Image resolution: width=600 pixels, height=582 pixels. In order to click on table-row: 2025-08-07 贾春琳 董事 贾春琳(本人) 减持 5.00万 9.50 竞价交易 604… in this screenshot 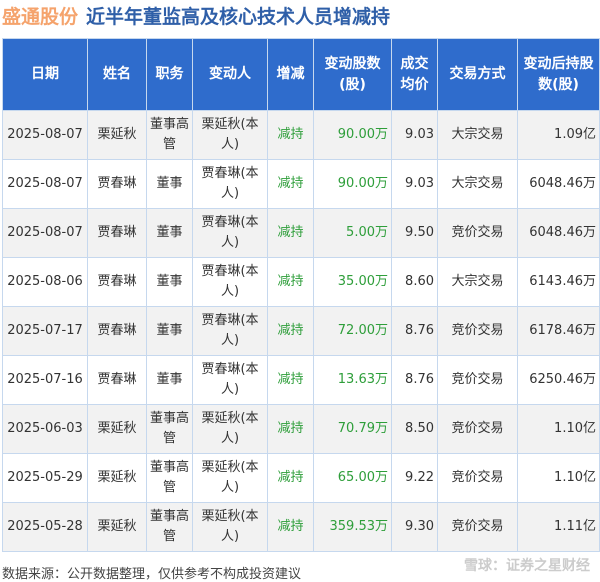, I will do `click(301, 233)`.